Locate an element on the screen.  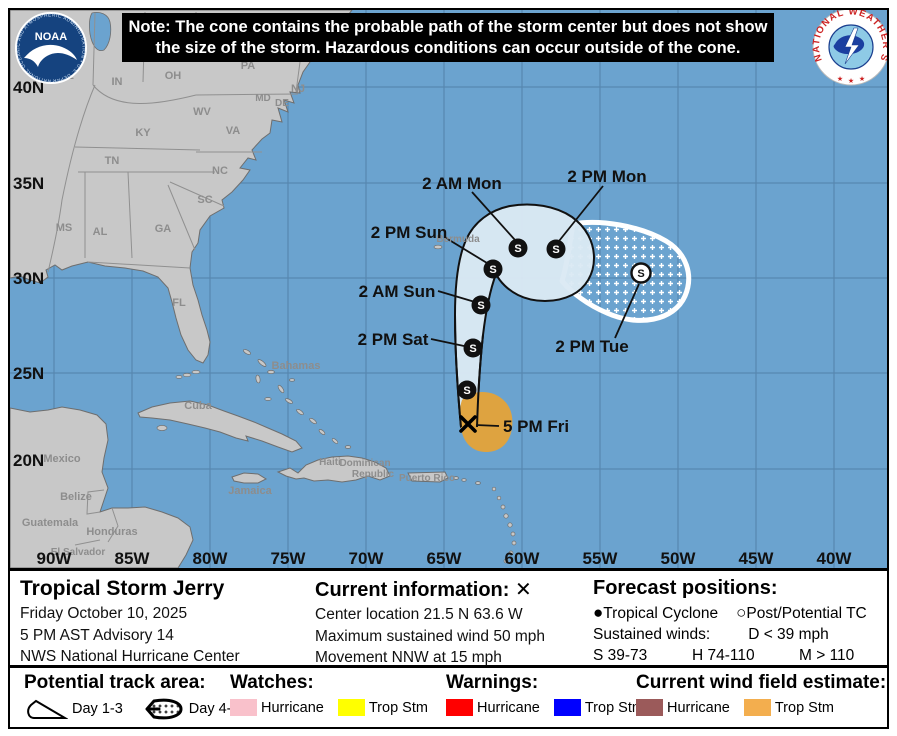
nws-lightning-icon is located at coordinates (852, 46).